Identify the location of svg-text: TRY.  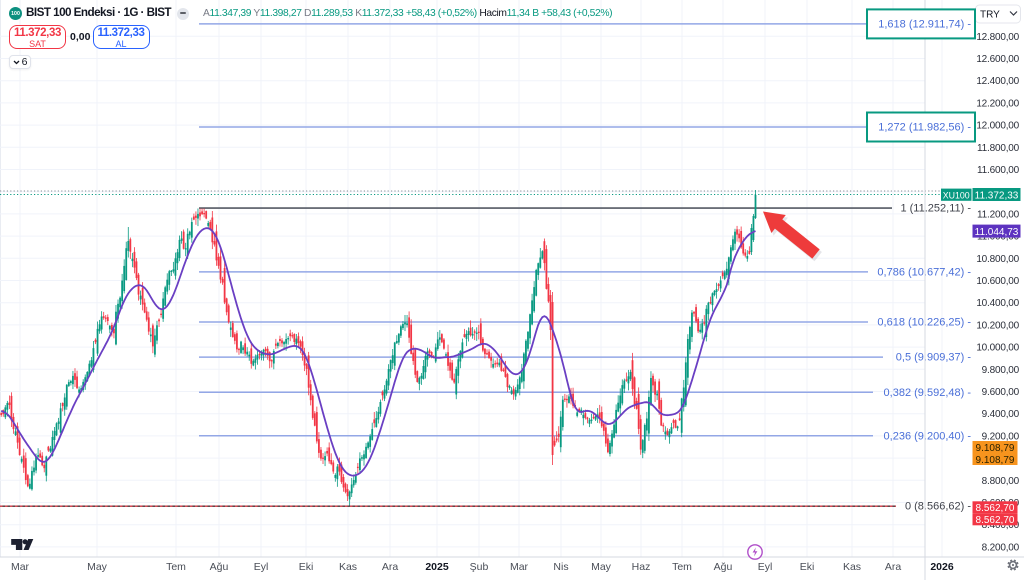
(990, 15).